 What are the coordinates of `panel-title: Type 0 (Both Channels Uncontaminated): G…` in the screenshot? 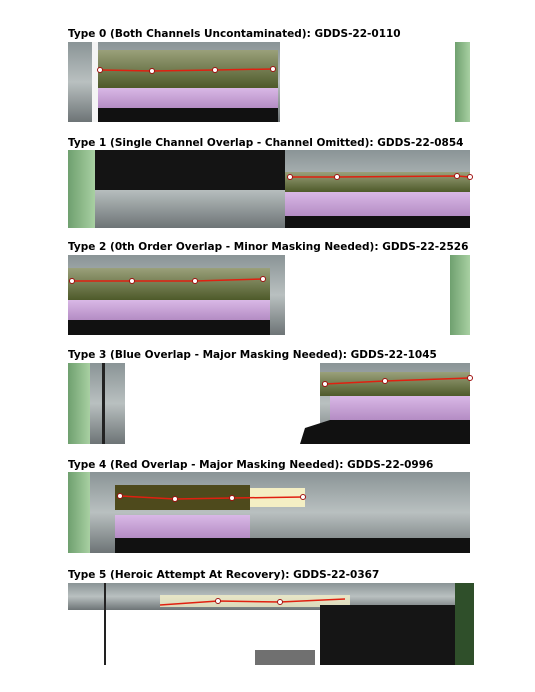 It's located at (234, 34).